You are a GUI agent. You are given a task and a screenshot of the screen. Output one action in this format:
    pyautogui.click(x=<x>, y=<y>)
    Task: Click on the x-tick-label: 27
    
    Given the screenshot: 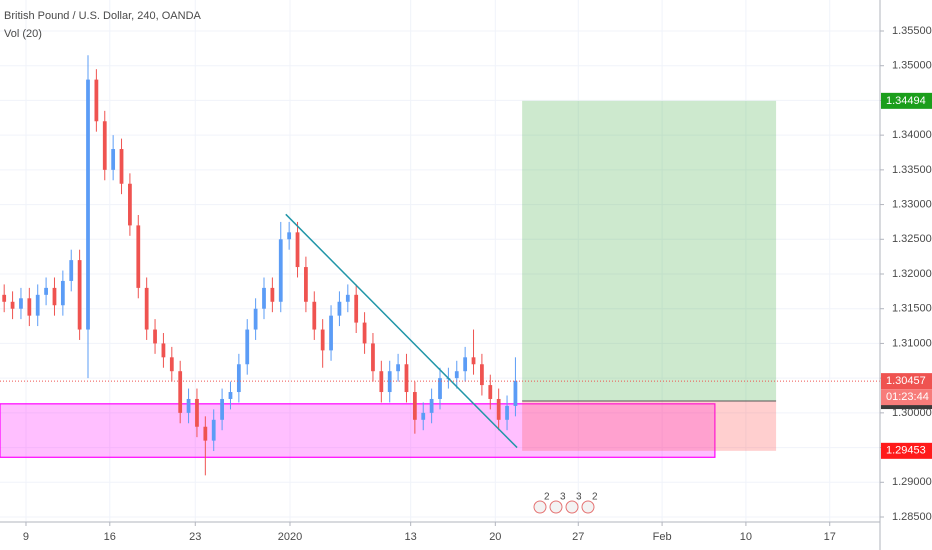 What is the action you would take?
    pyautogui.click(x=578, y=537)
    